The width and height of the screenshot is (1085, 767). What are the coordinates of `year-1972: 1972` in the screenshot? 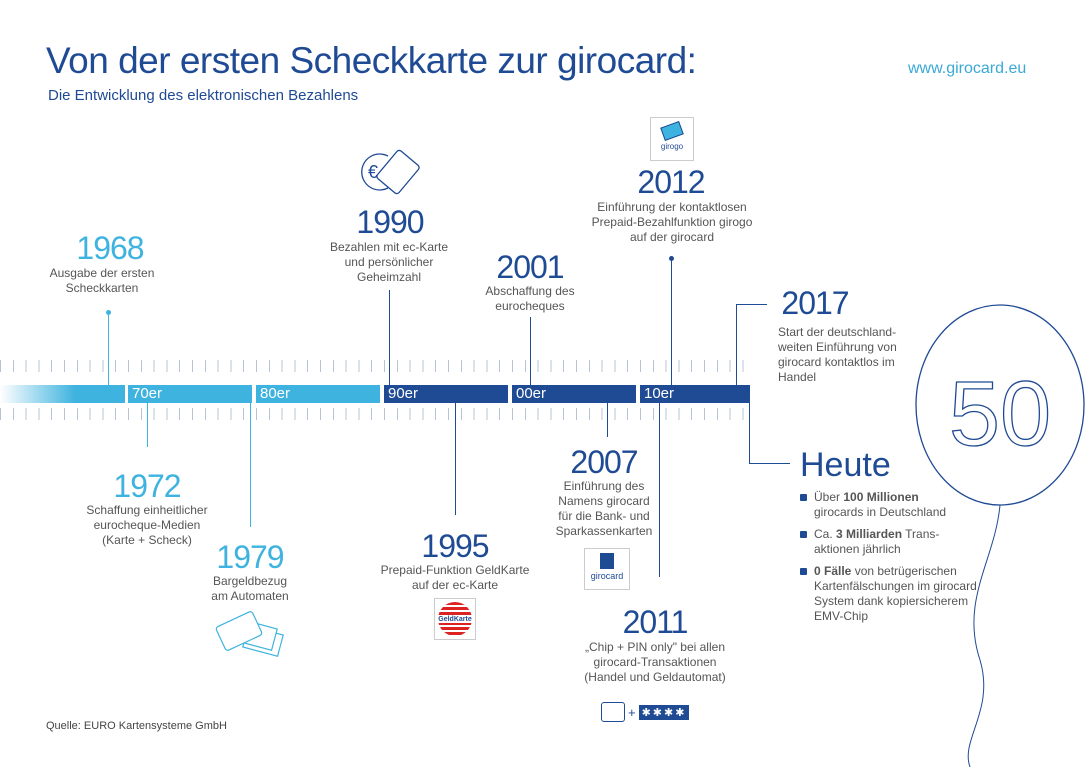 It's located at (147, 486).